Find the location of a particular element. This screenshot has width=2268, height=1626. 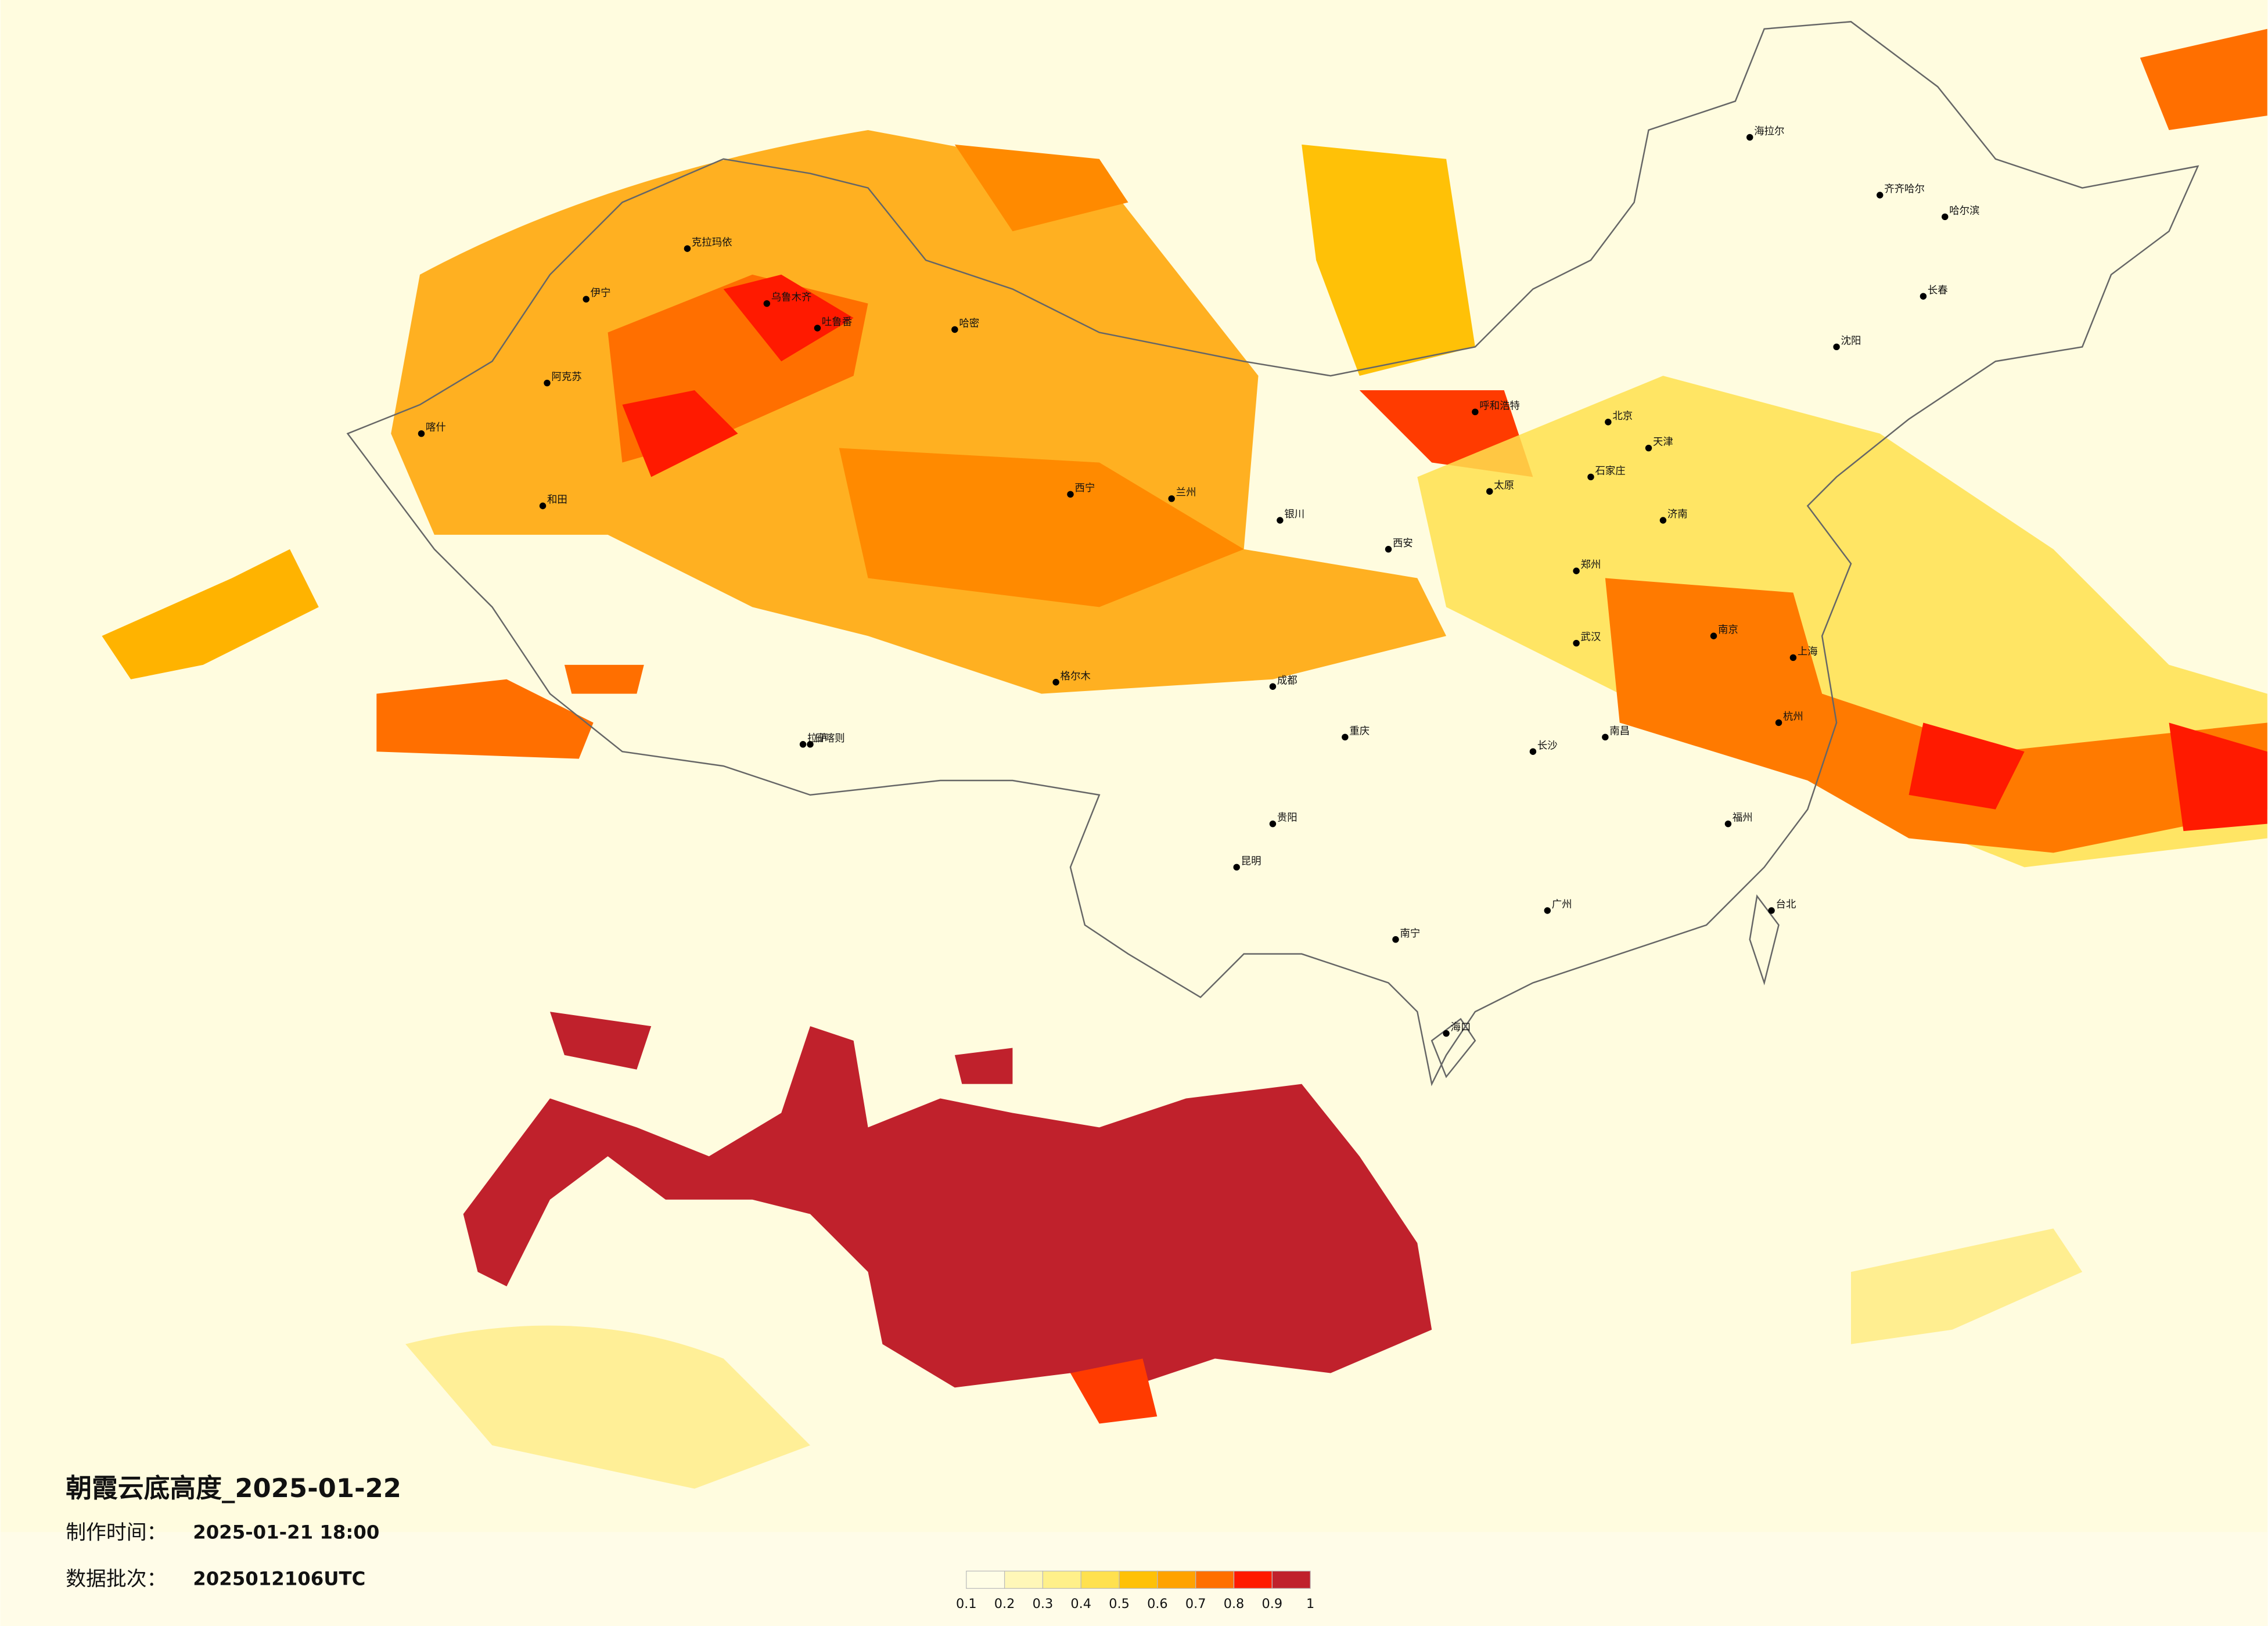

batch-label: 数据批次： is located at coordinates (116, 1579).